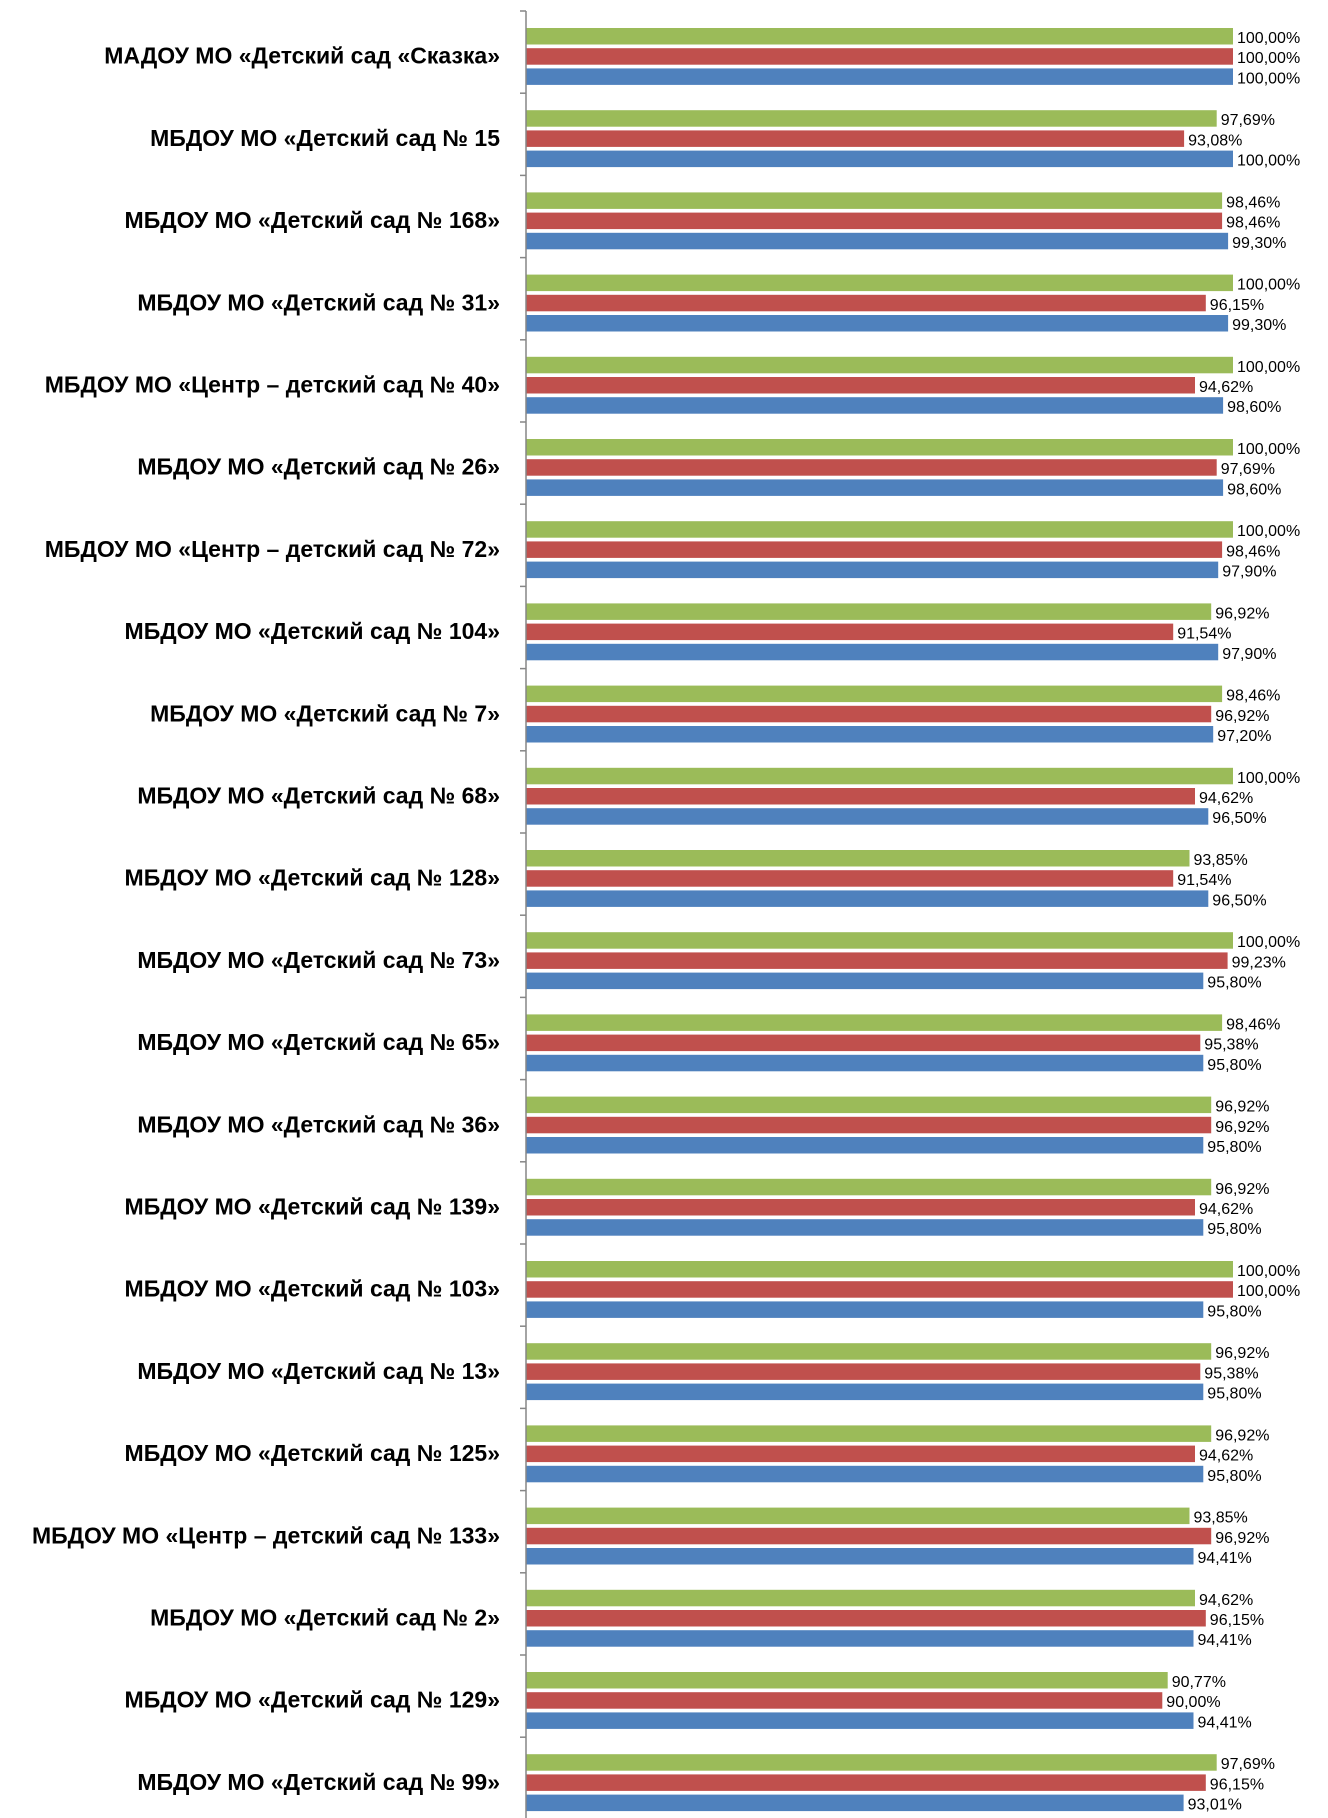 Image resolution: width=1328 pixels, height=1818 pixels. Describe the element at coordinates (1215, 140) in the screenshot. I see `data-label: 93,08%` at that location.